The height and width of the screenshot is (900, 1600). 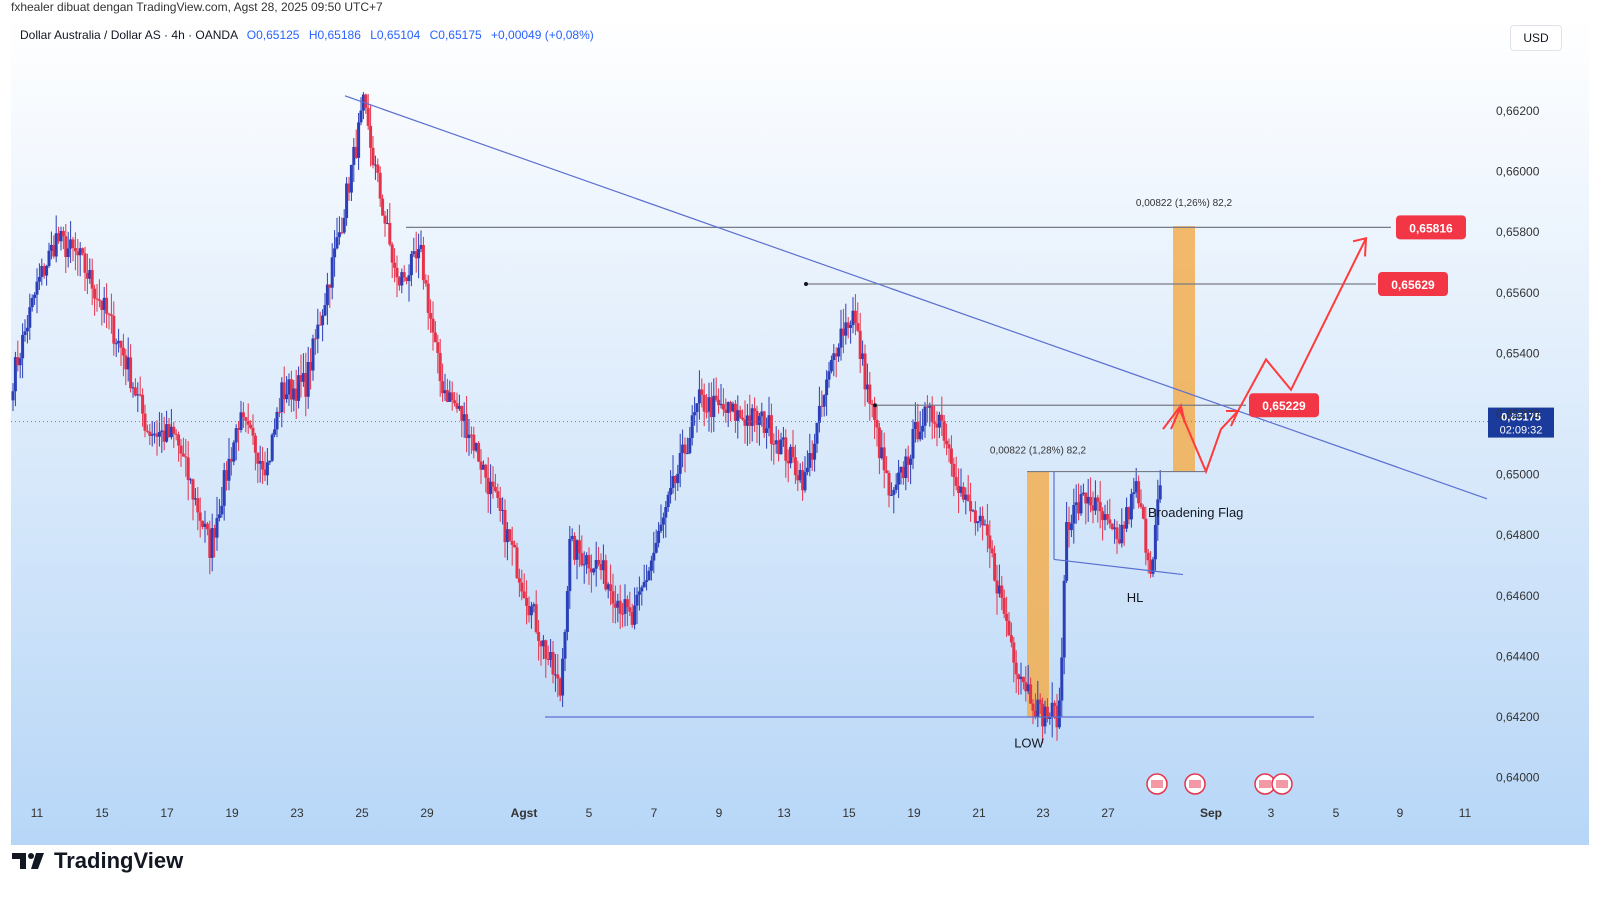 I want to click on tradingview-logo: TradingView, so click(x=97, y=861).